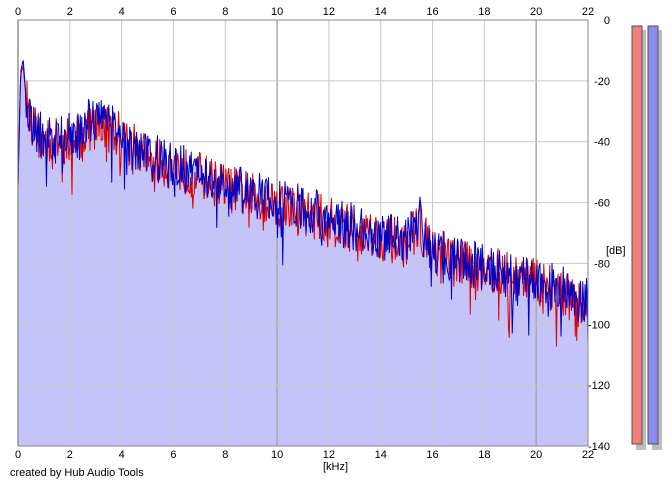 This screenshot has width=672, height=486. Describe the element at coordinates (637, 235) in the screenshot. I see `left-meter` at that location.